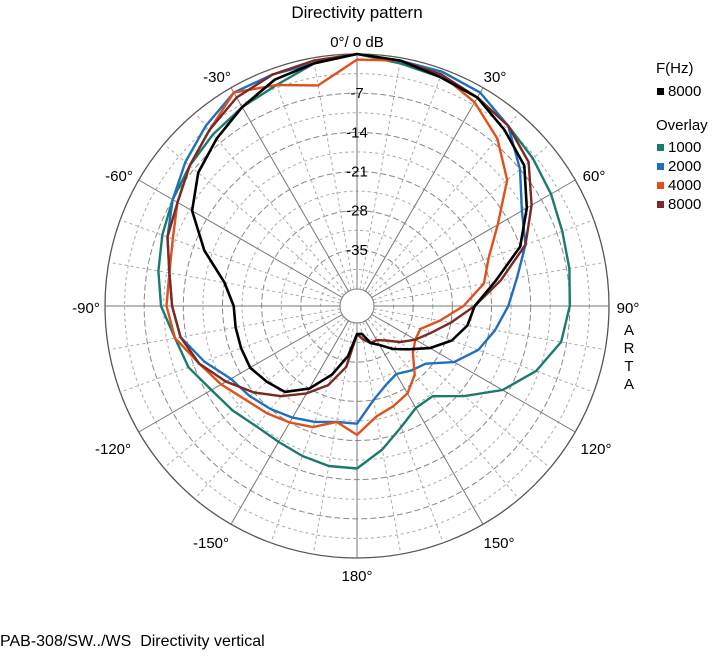  Describe the element at coordinates (357, 250) in the screenshot. I see `radial-tick-label: -35` at that location.